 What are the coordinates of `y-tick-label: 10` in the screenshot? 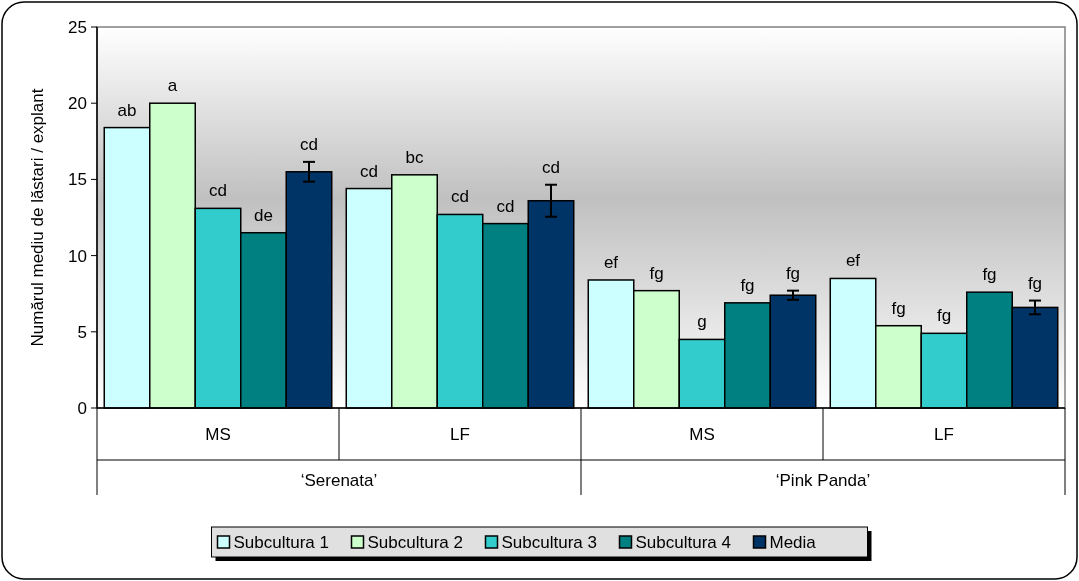 It's located at (77, 256).